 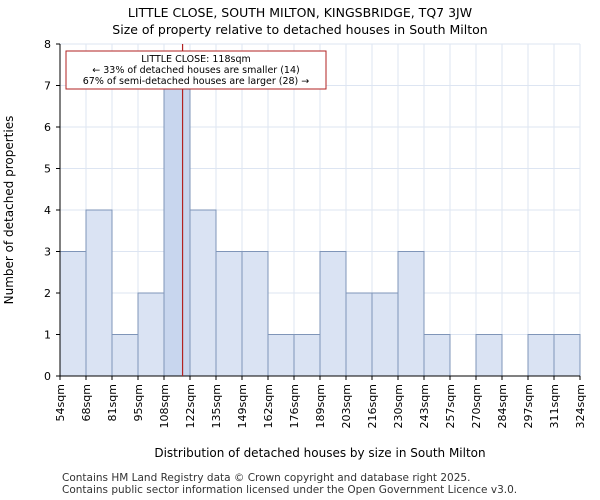 What do you see at coordinates (476, 406) in the screenshot?
I see `x-tick-label: 270sqm` at bounding box center [476, 406].